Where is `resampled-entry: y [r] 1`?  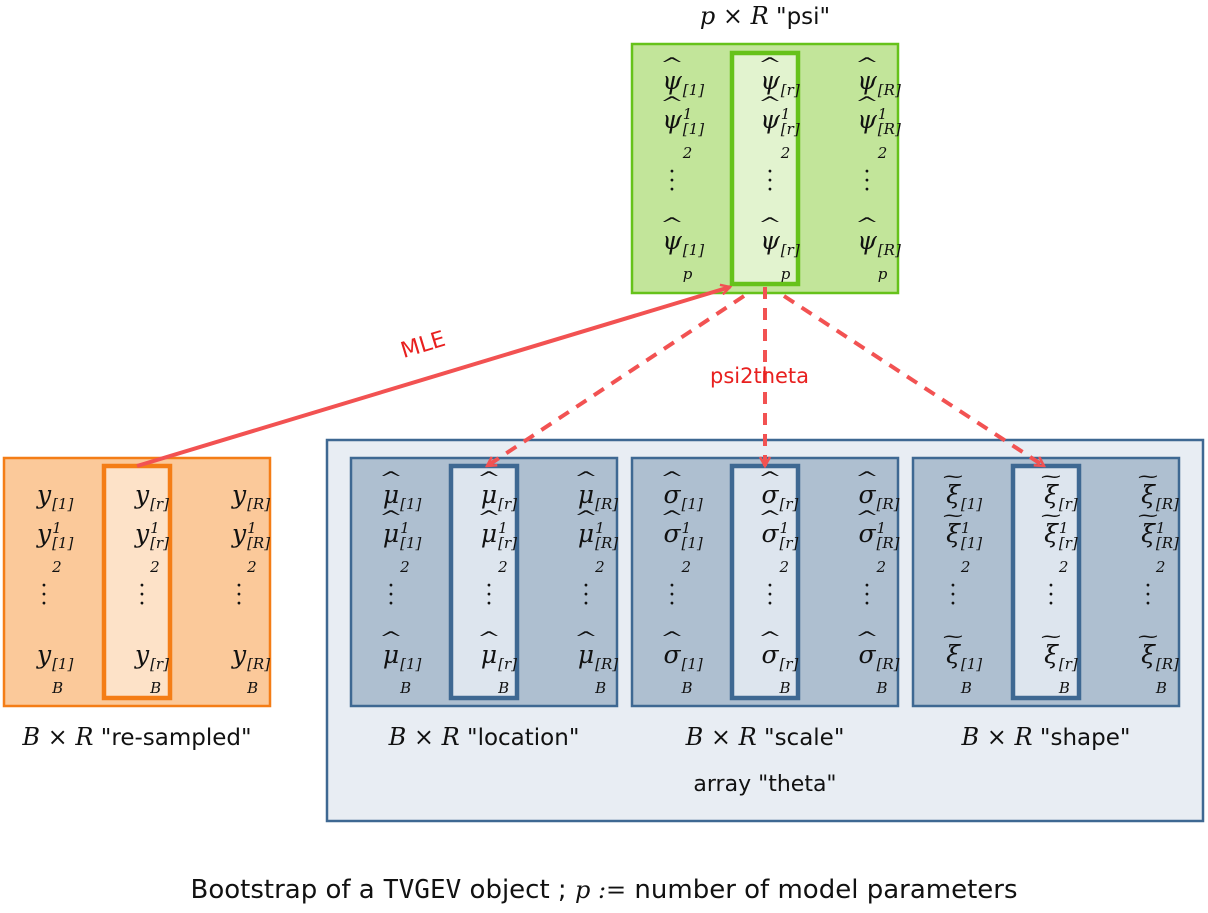
resampled-entry: y [r] 1 is located at coordinates (151, 508).